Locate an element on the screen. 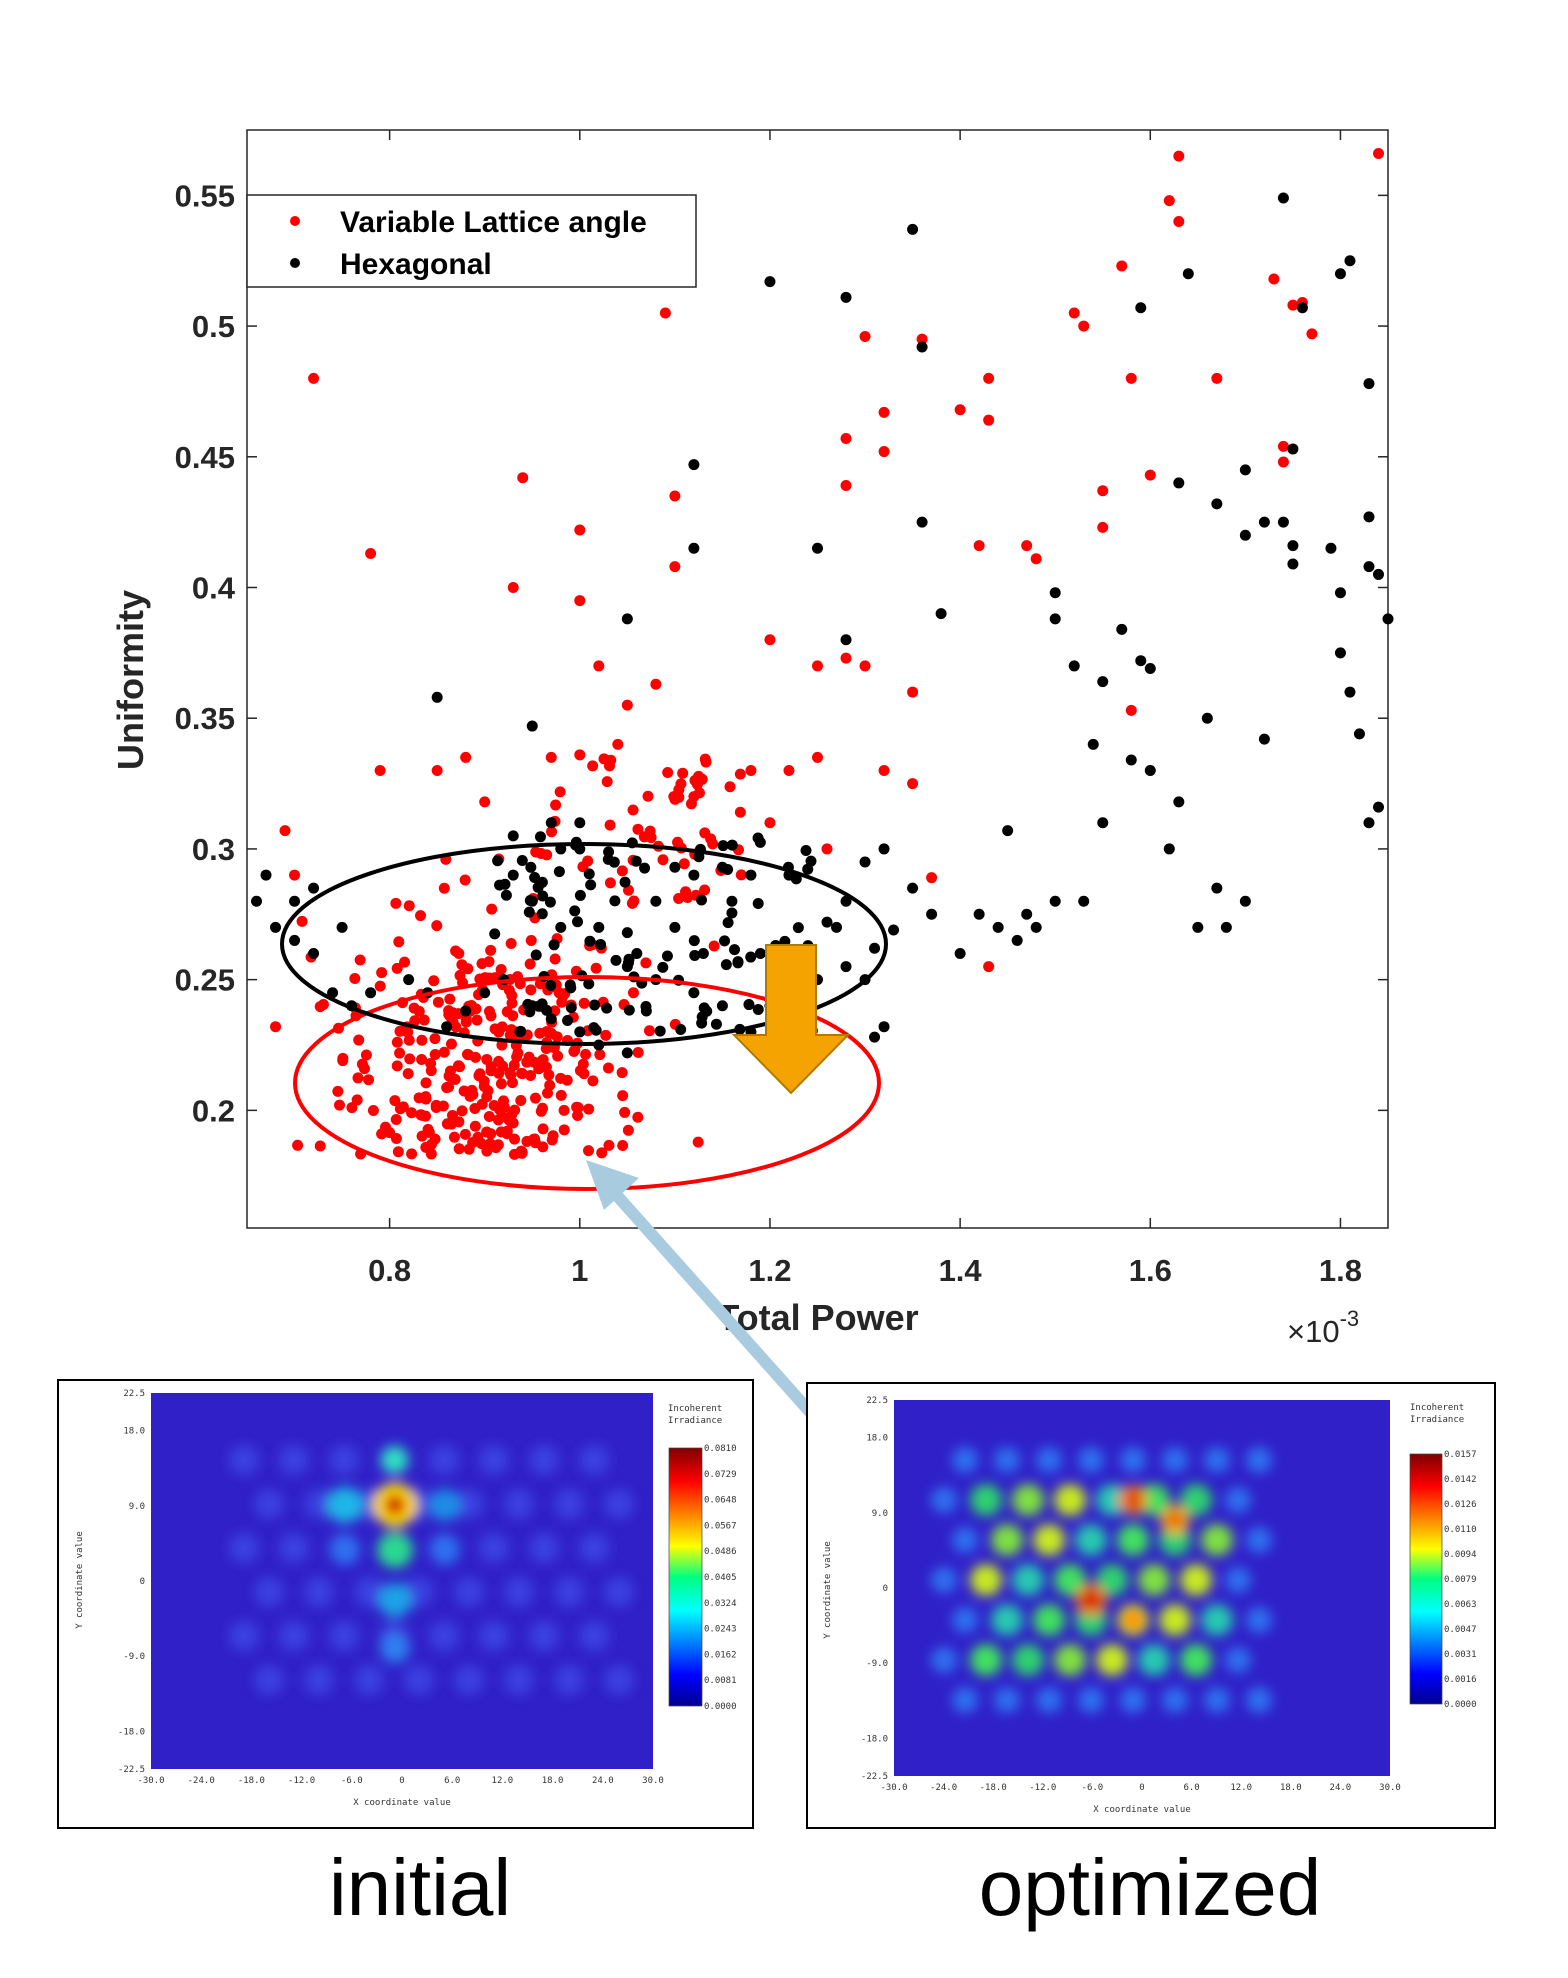  inset-x-label: X coordinate value is located at coordinates (402, 1803).